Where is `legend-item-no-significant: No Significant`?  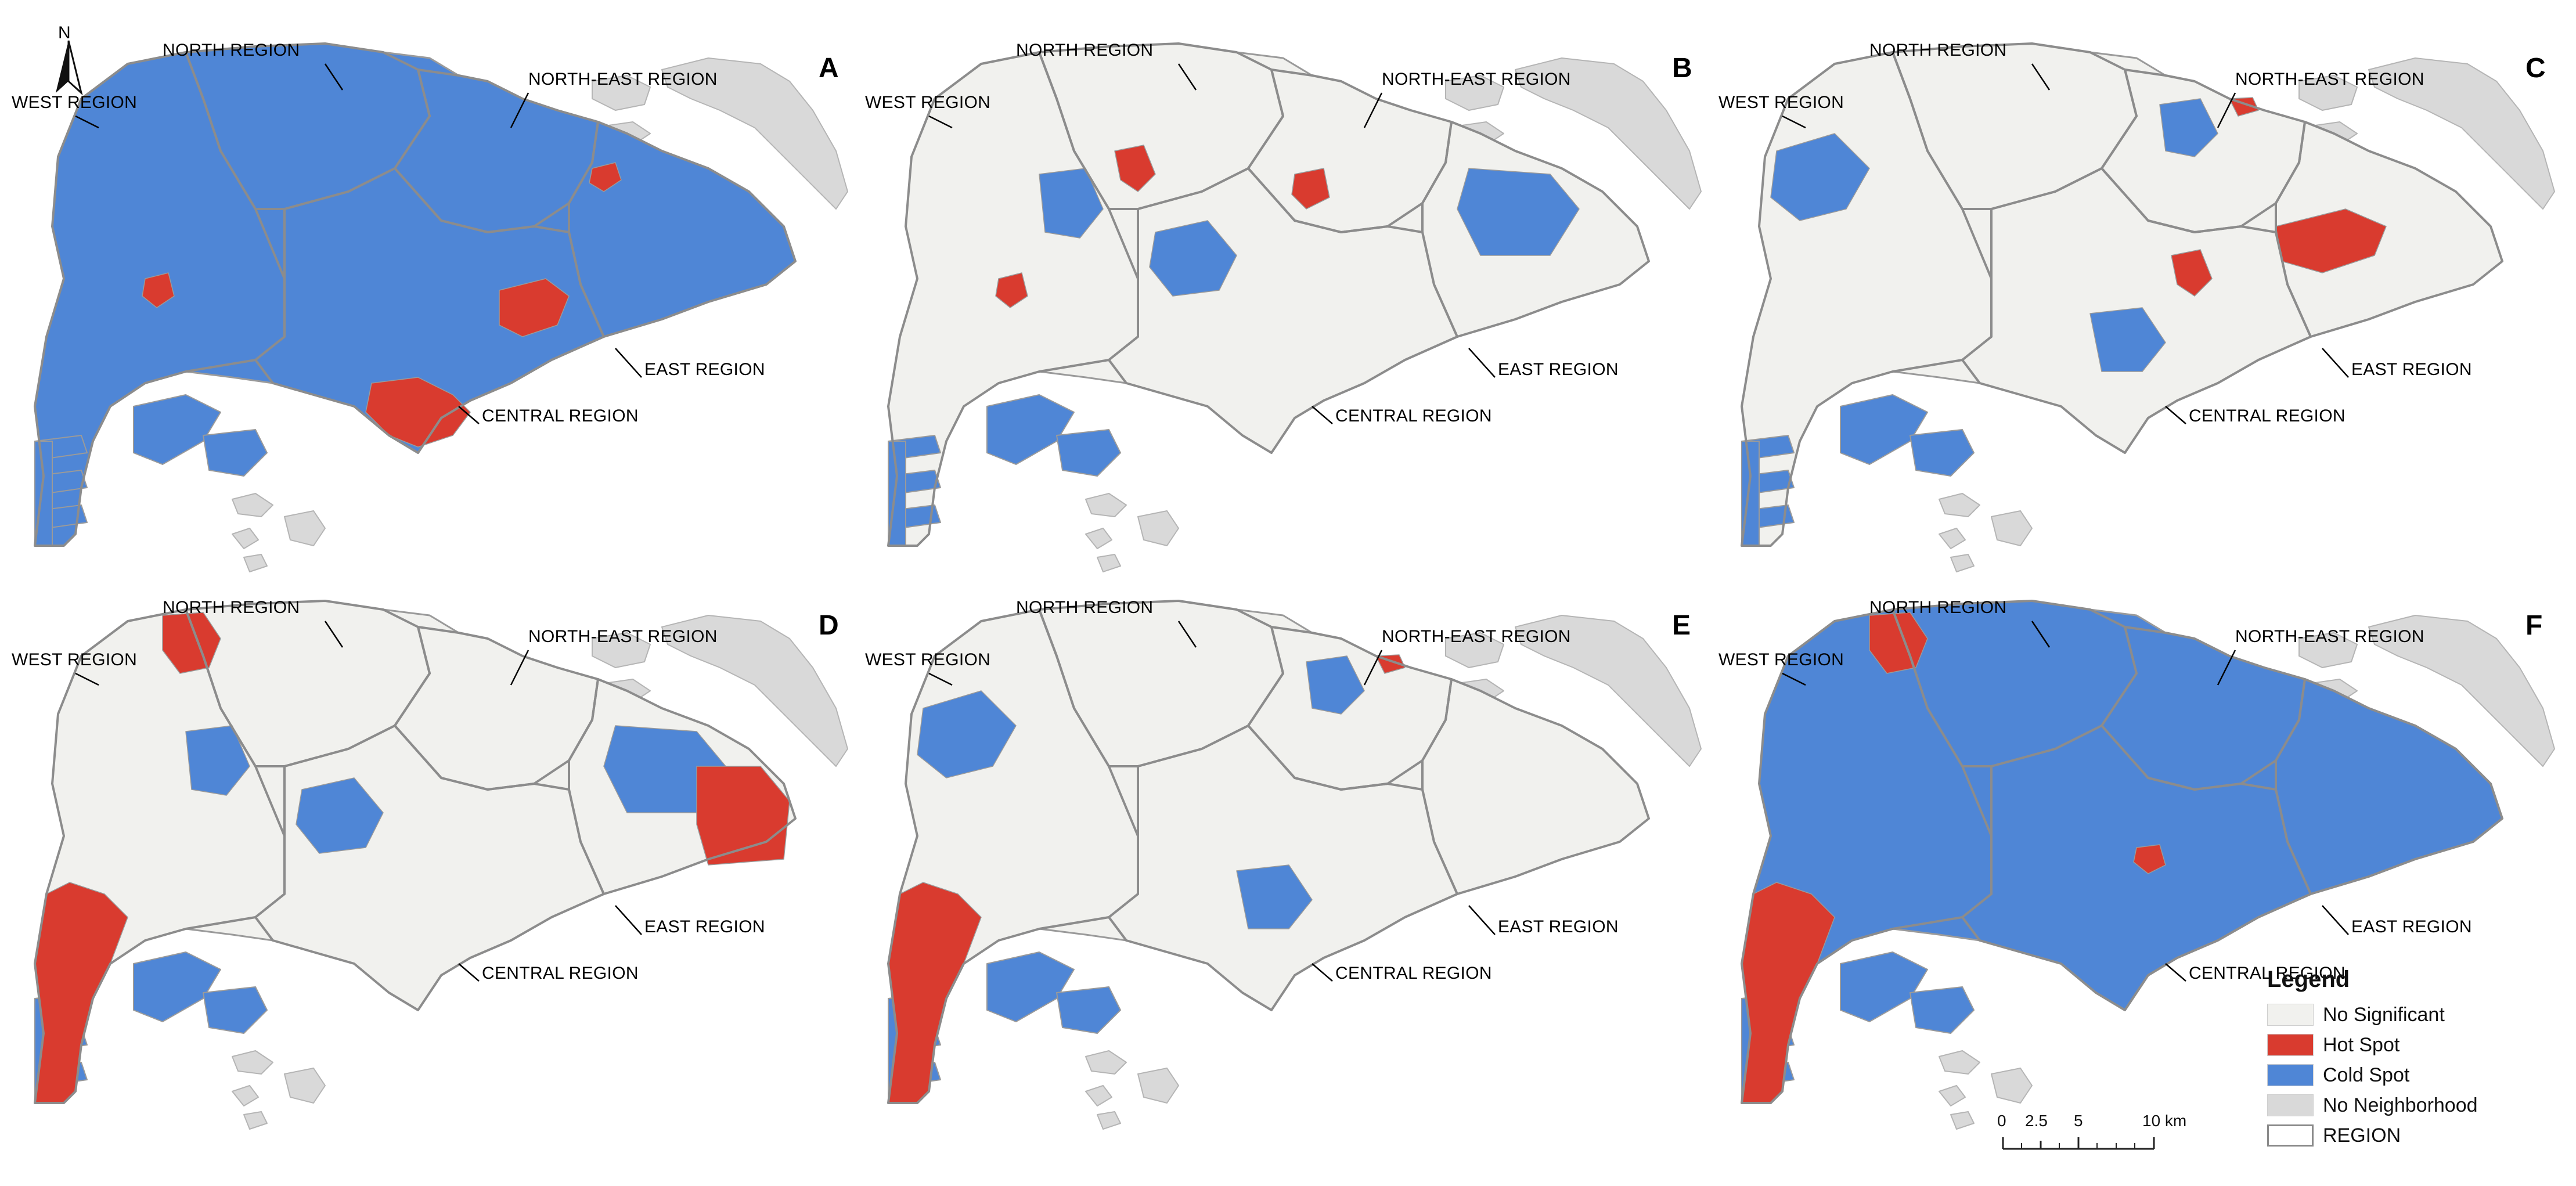 legend-item-no-significant: No Significant is located at coordinates (2403, 1015).